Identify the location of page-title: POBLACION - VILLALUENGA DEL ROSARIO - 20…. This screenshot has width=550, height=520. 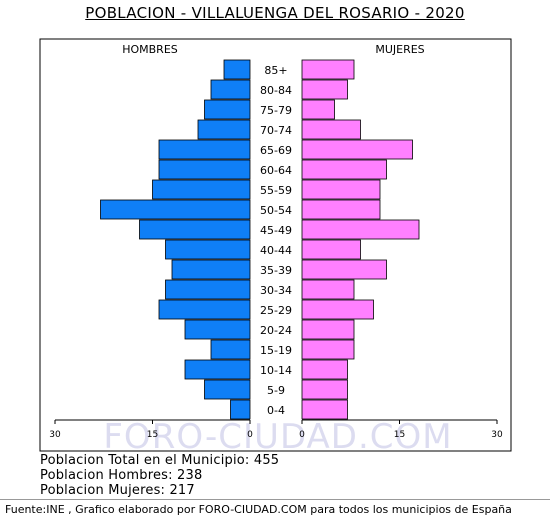
(275, 13).